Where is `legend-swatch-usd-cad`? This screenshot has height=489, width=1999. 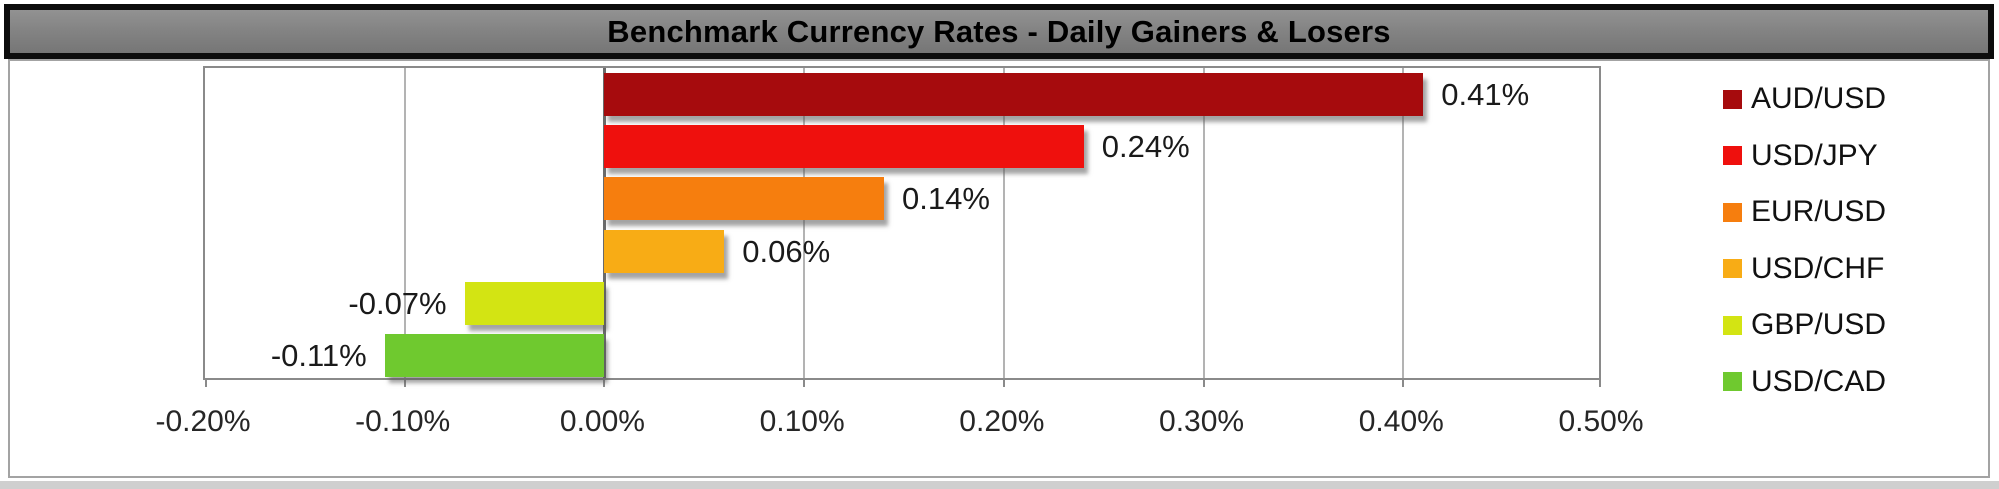 legend-swatch-usd-cad is located at coordinates (1732, 381).